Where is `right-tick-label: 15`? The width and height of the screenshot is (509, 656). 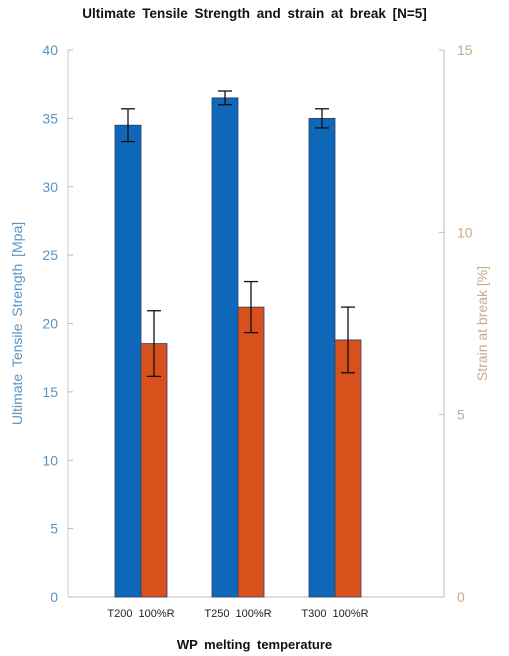 right-tick-label: 15 is located at coordinates (465, 50).